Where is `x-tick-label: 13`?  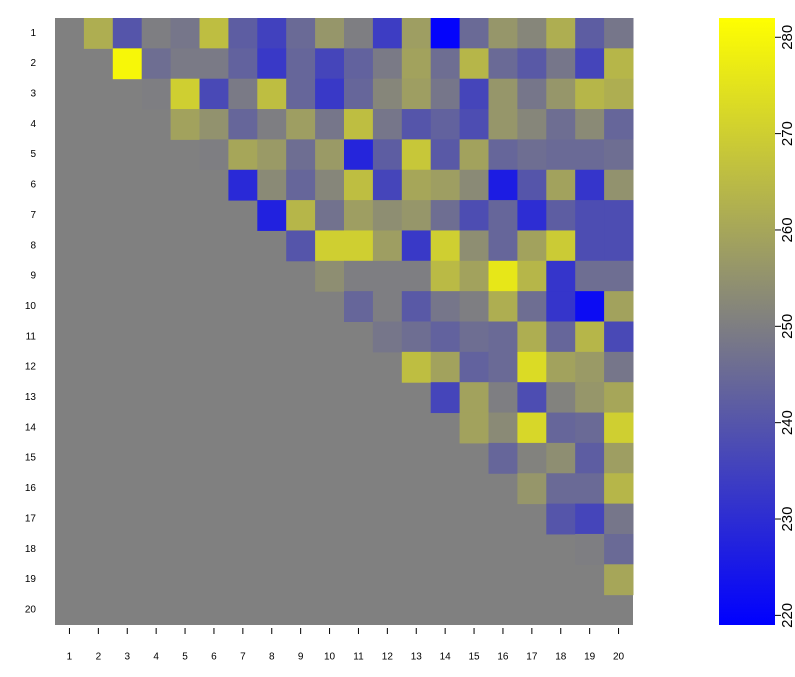
x-tick-label: 13 is located at coordinates (417, 657).